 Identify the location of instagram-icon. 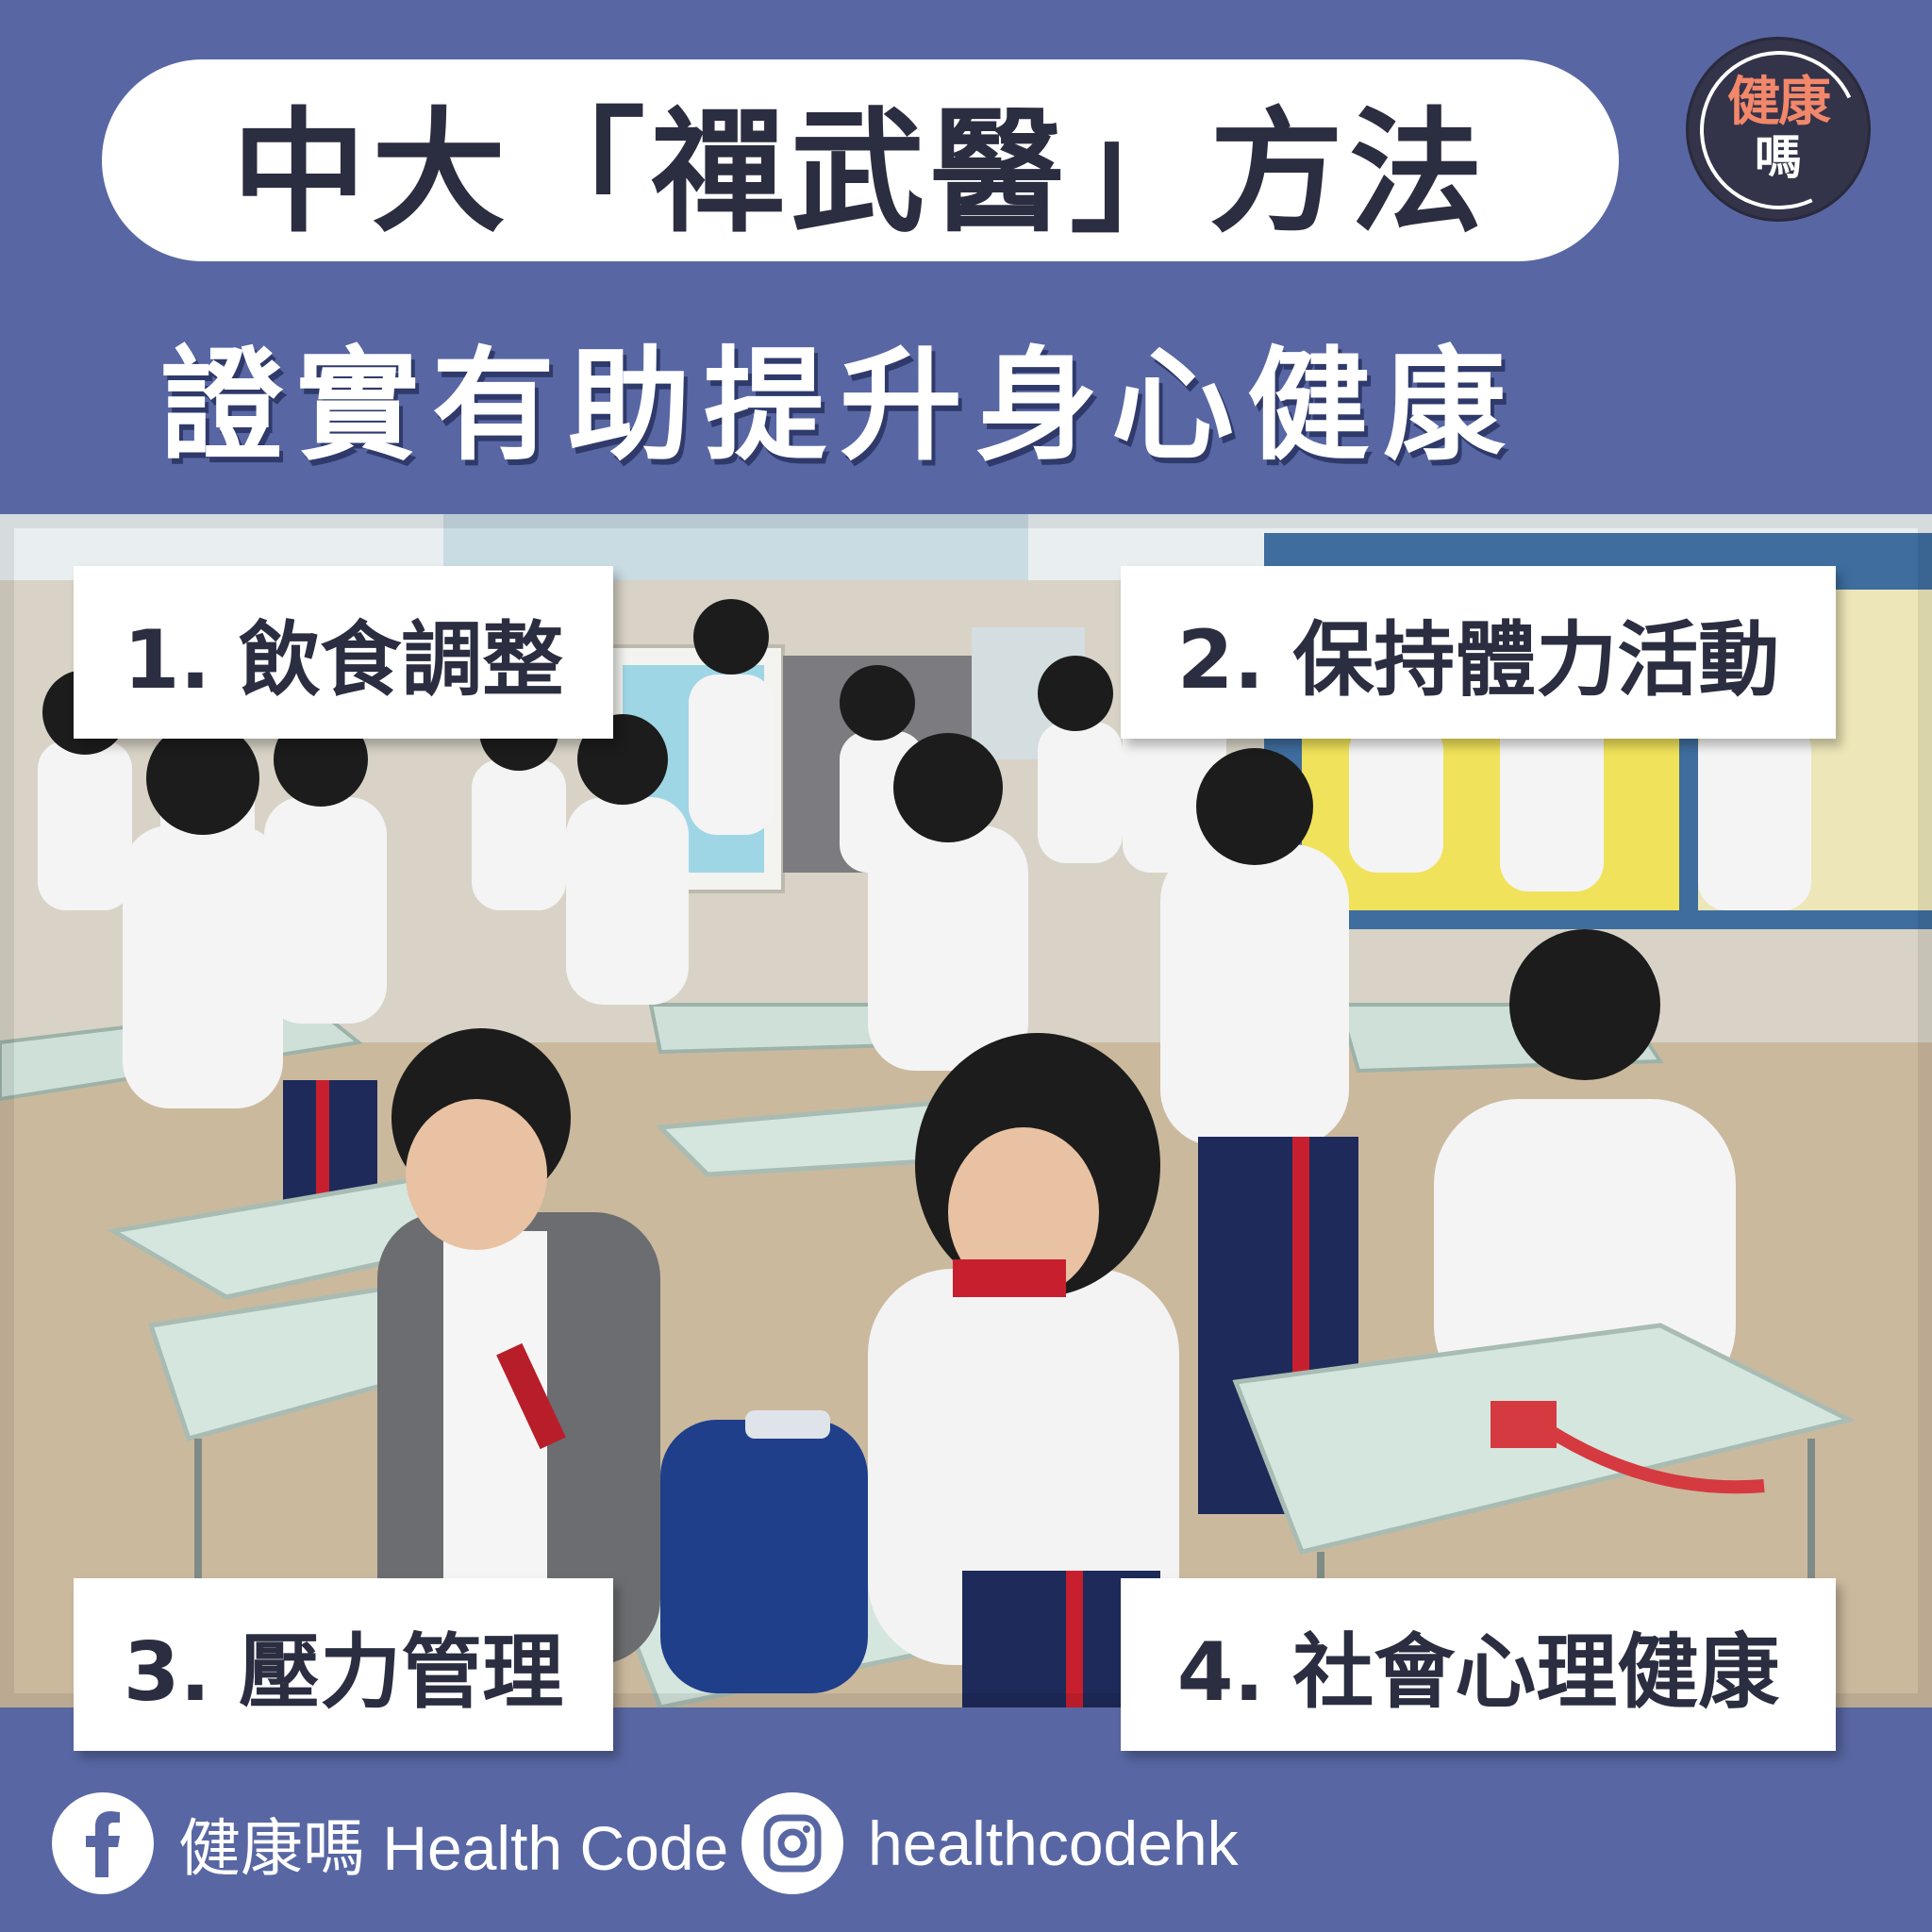
(792, 1843).